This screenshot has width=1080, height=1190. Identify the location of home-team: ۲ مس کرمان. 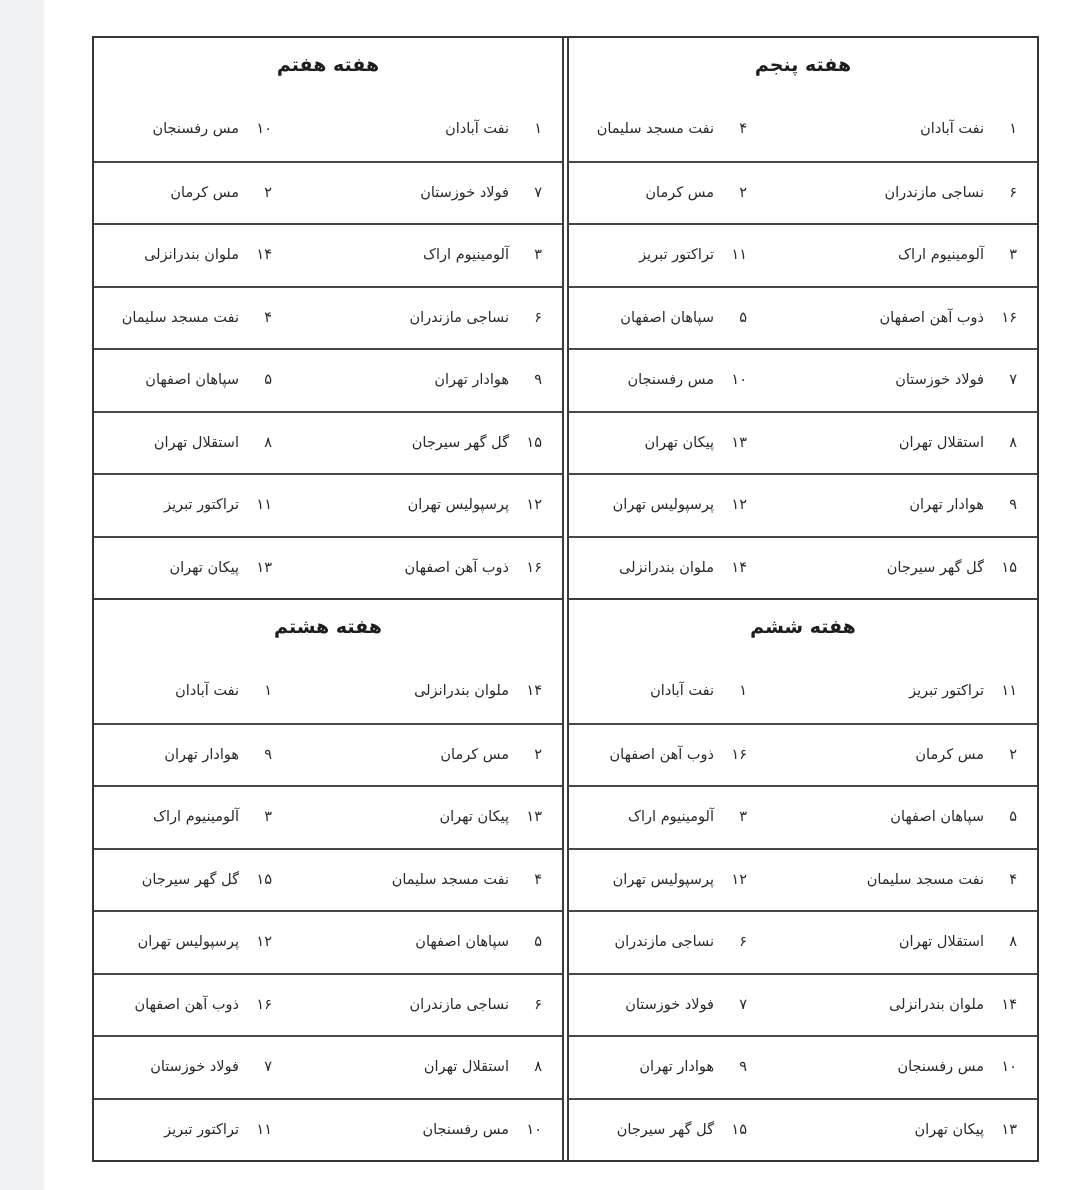
(920, 755).